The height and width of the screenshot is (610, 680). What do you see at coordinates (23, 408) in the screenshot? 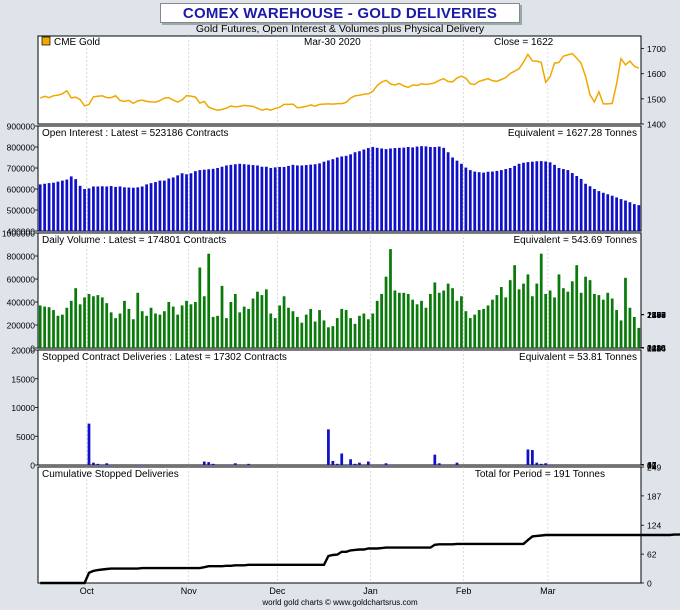
I see `panel-4-left-tick-label: 10000` at bounding box center [23, 408].